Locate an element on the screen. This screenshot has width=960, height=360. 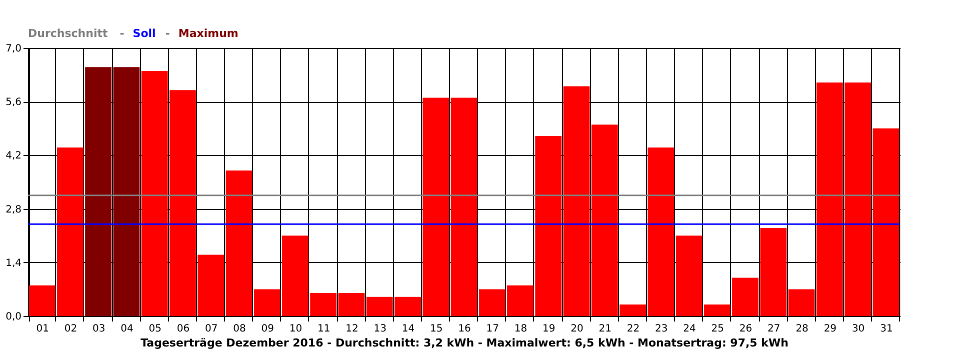
x-tick-label: 04 is located at coordinates (127, 329).